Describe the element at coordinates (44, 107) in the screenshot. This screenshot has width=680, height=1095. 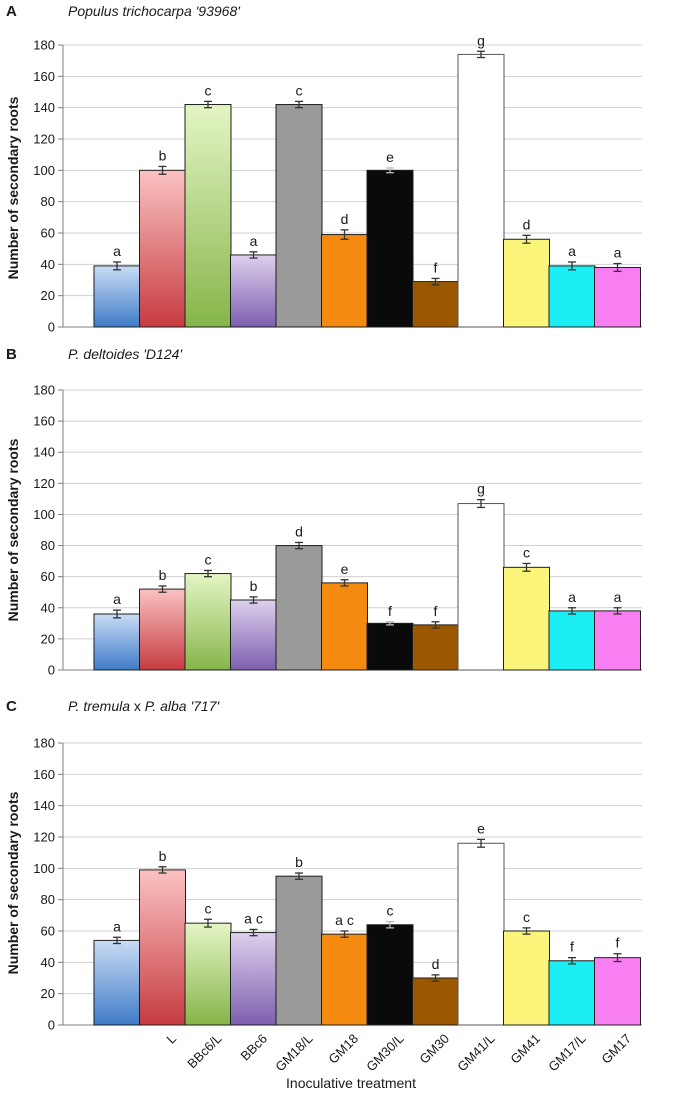
I see `panel-a-y-tick-label: 140` at that location.